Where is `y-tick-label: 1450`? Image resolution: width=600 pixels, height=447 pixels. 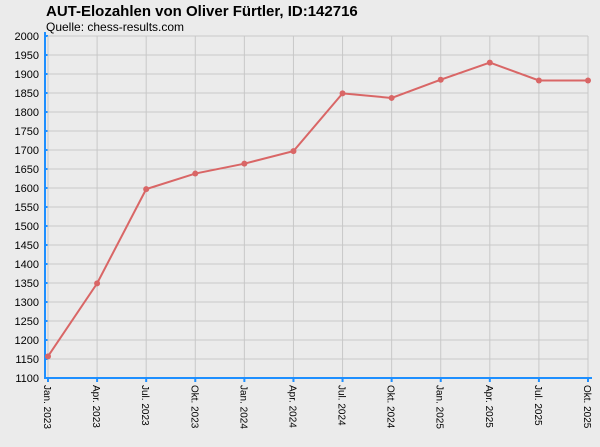 y-tick-label: 1450 is located at coordinates (27, 246).